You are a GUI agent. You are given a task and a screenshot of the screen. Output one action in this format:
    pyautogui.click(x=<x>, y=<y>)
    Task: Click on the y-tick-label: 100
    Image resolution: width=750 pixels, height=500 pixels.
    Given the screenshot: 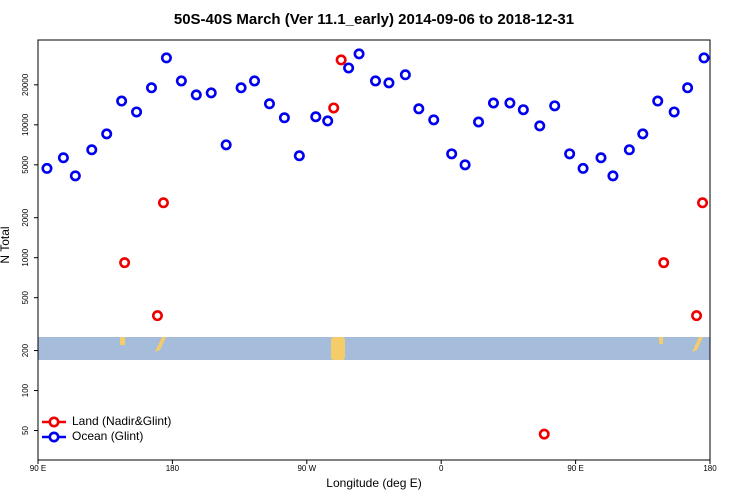 What is the action you would take?
    pyautogui.click(x=25, y=390)
    